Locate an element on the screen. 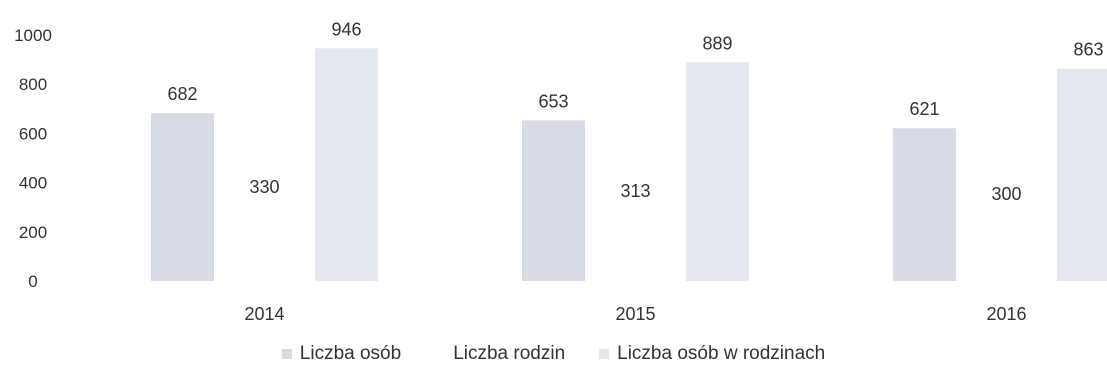 The image size is (1107, 379). data-label-liczba-osób-2016: 621 is located at coordinates (924, 109).